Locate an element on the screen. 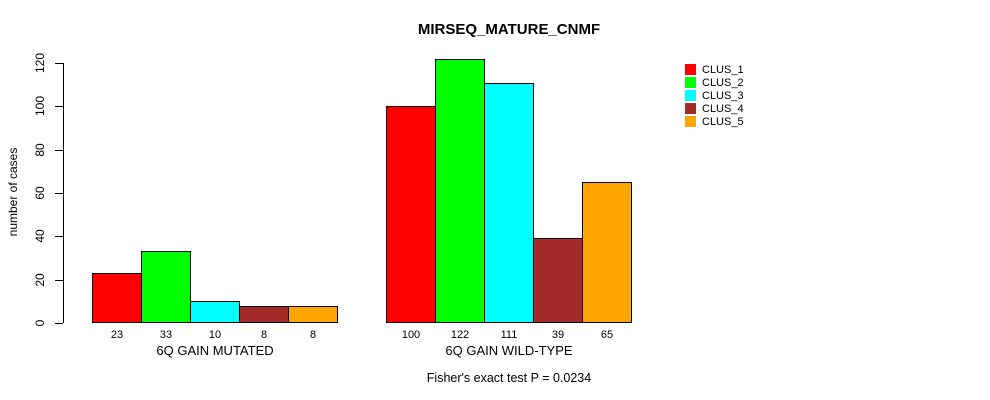  bar-clus_3-group1 is located at coordinates (215, 312).